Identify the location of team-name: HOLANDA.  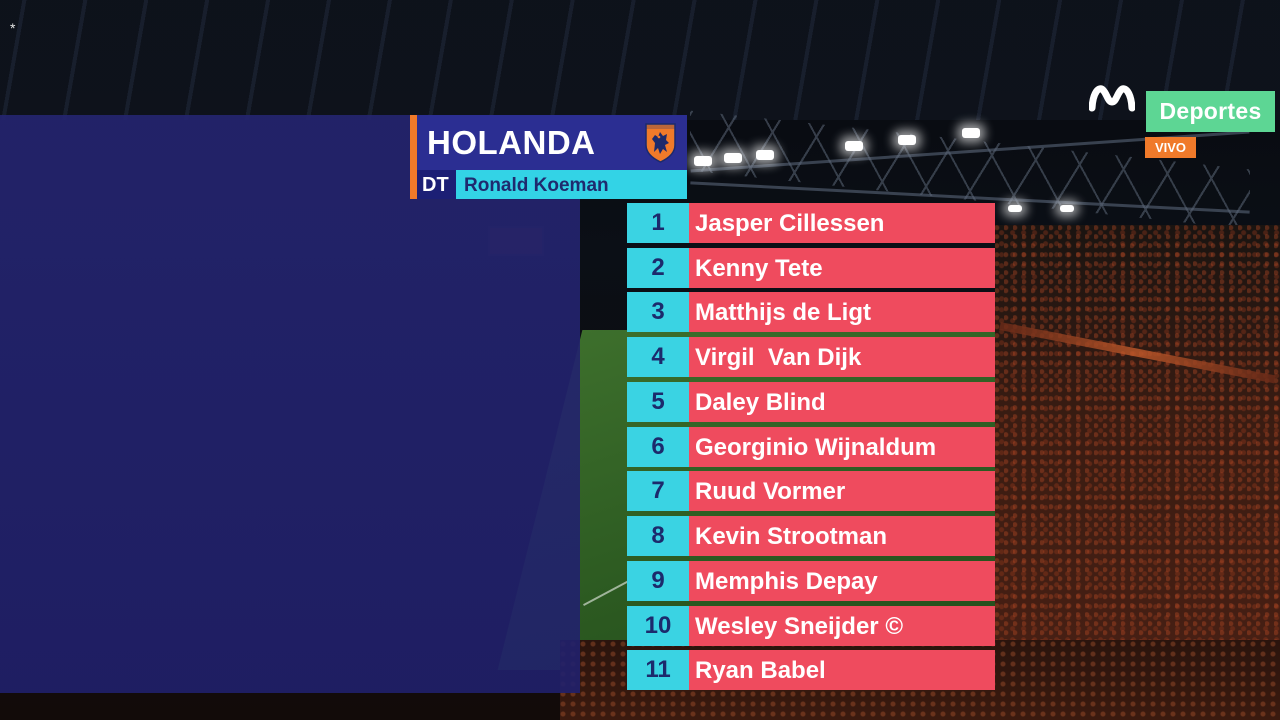
(511, 142).